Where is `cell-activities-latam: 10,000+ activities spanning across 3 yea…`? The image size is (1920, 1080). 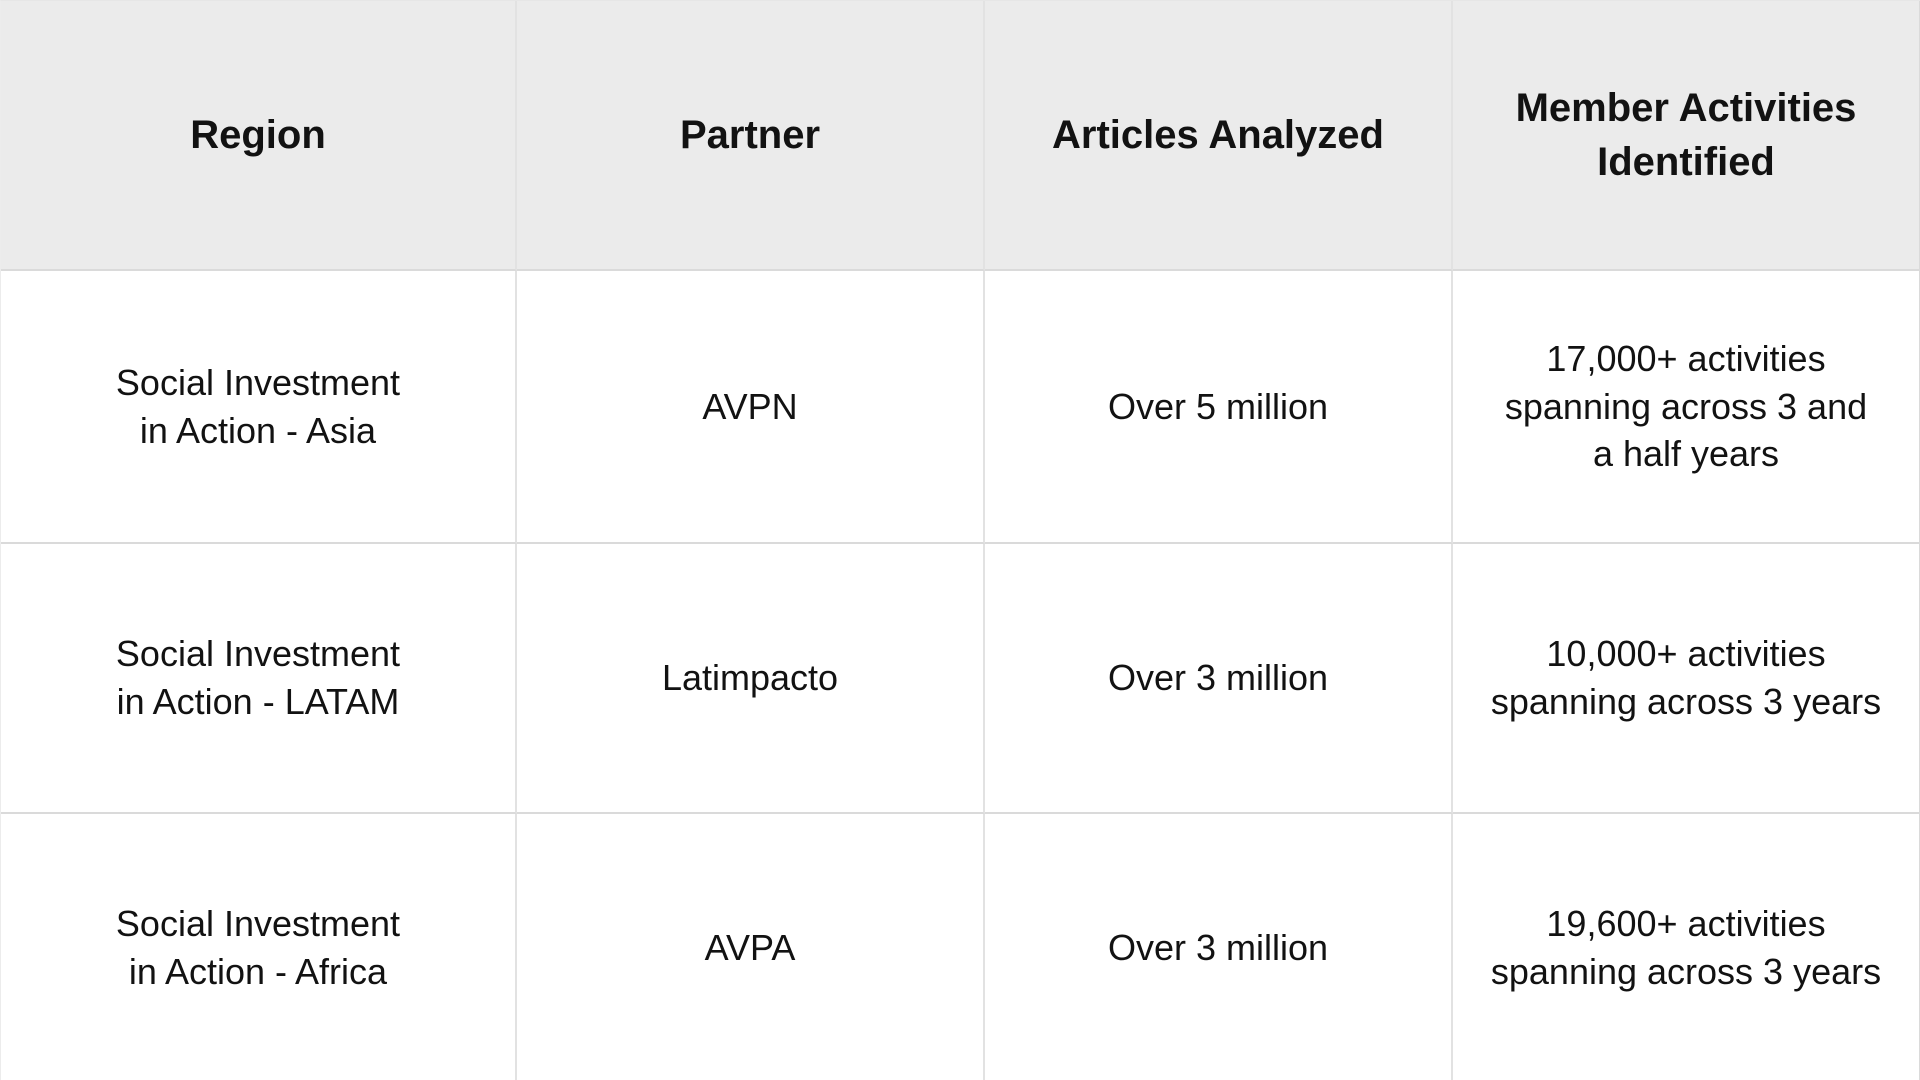 cell-activities-latam: 10,000+ activities spanning across 3 yea… is located at coordinates (1686, 679).